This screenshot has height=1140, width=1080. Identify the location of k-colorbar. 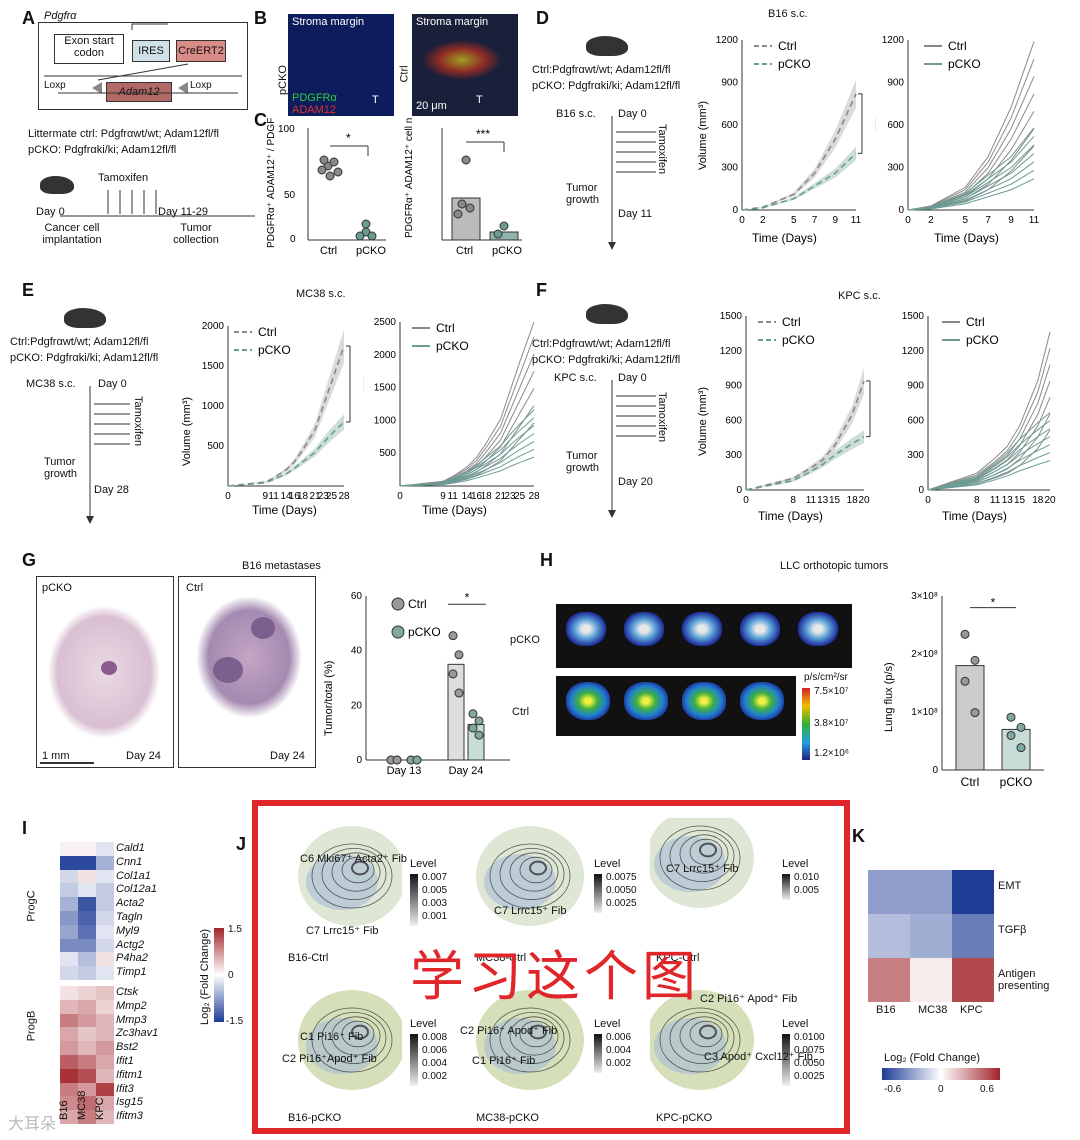
(941, 1074).